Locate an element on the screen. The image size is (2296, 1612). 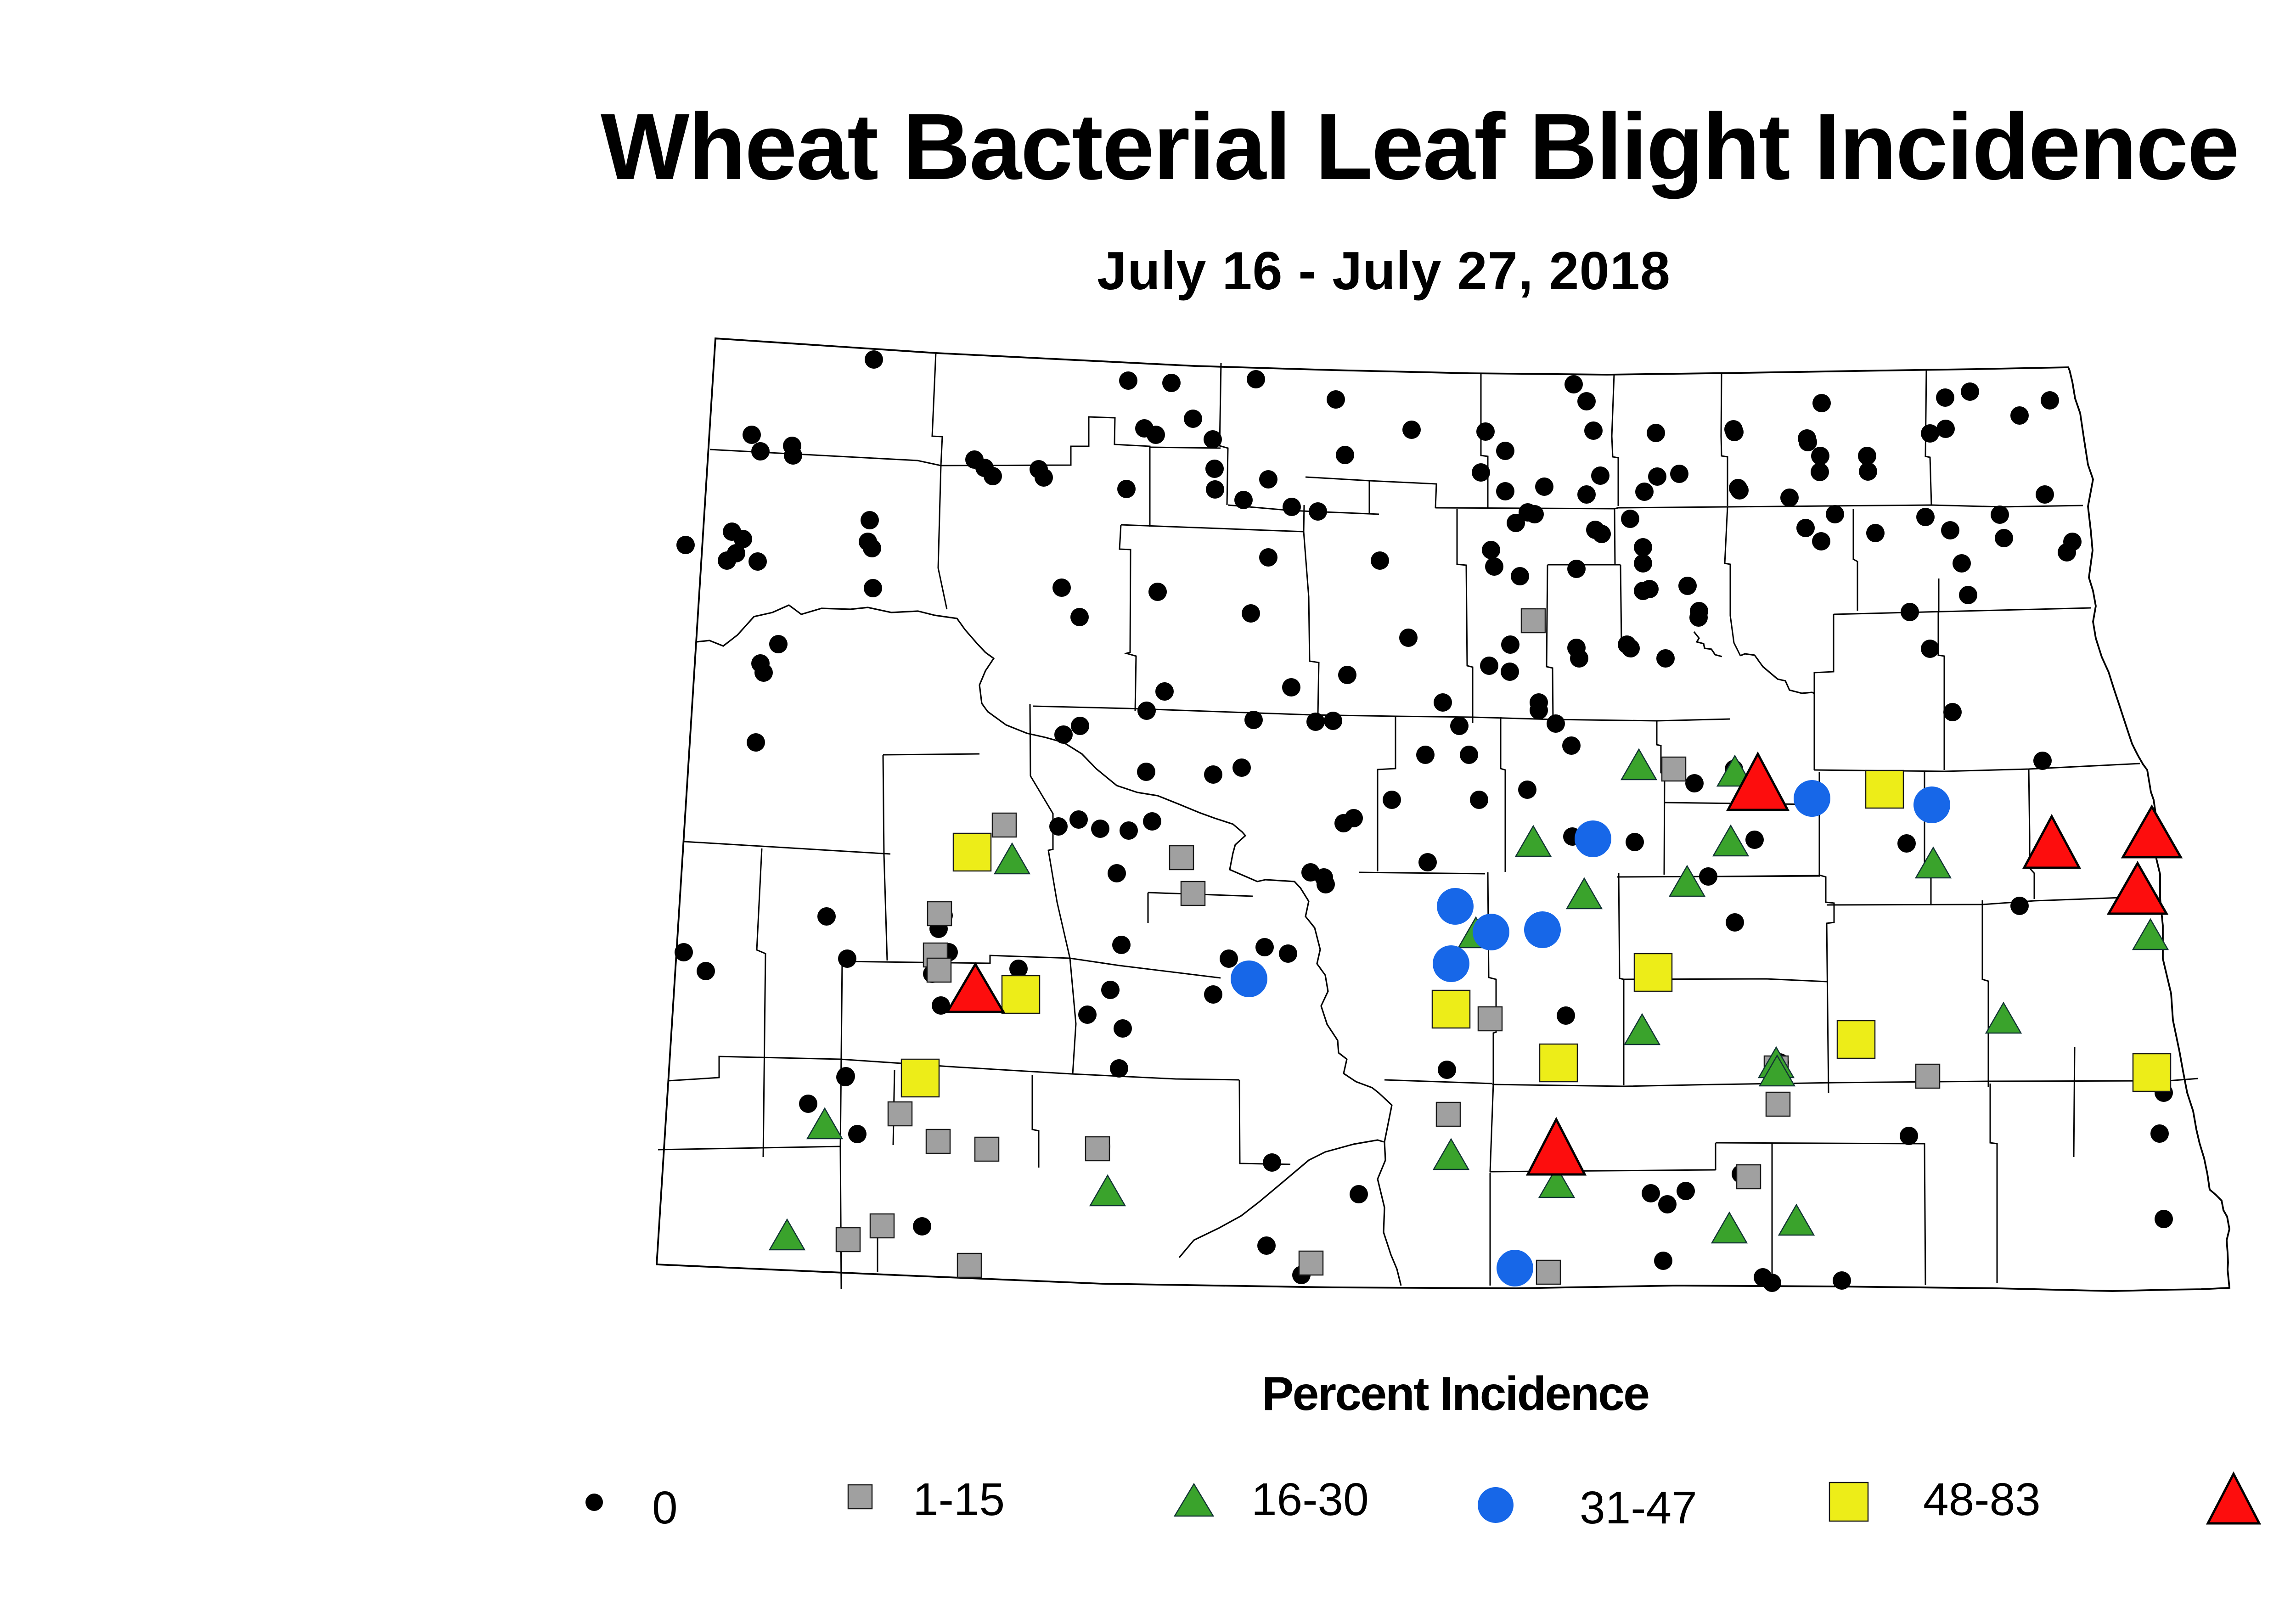
svg-text: 16-30 is located at coordinates (1310, 1499).